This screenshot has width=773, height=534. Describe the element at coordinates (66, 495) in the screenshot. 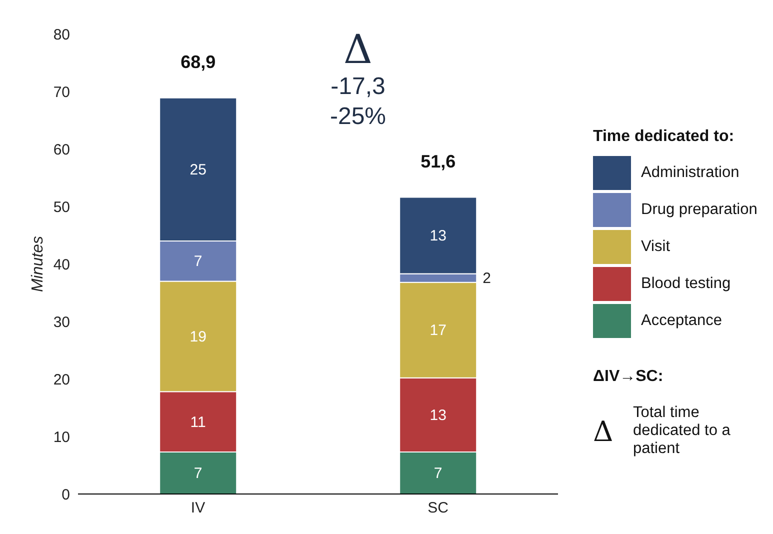

I see `y-tick-label: 0` at that location.